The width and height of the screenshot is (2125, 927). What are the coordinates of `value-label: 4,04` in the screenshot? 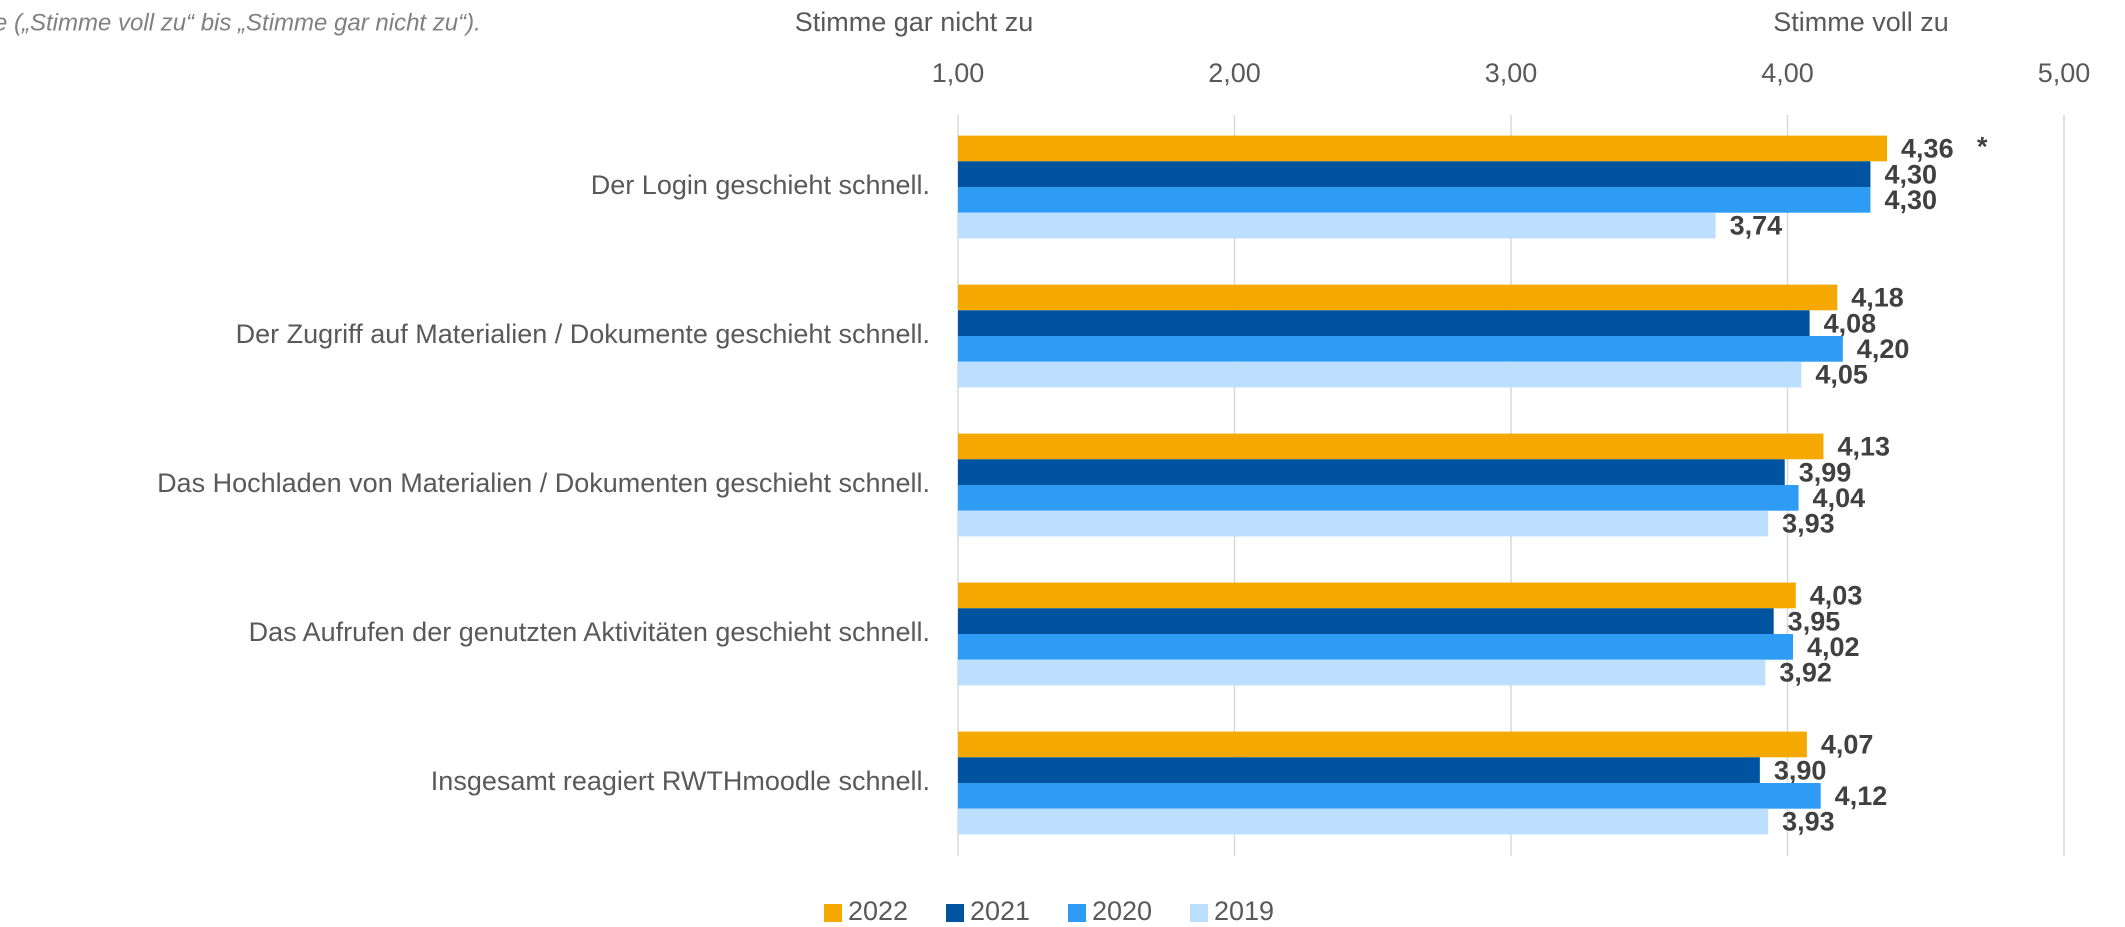 It's located at (1839, 498).